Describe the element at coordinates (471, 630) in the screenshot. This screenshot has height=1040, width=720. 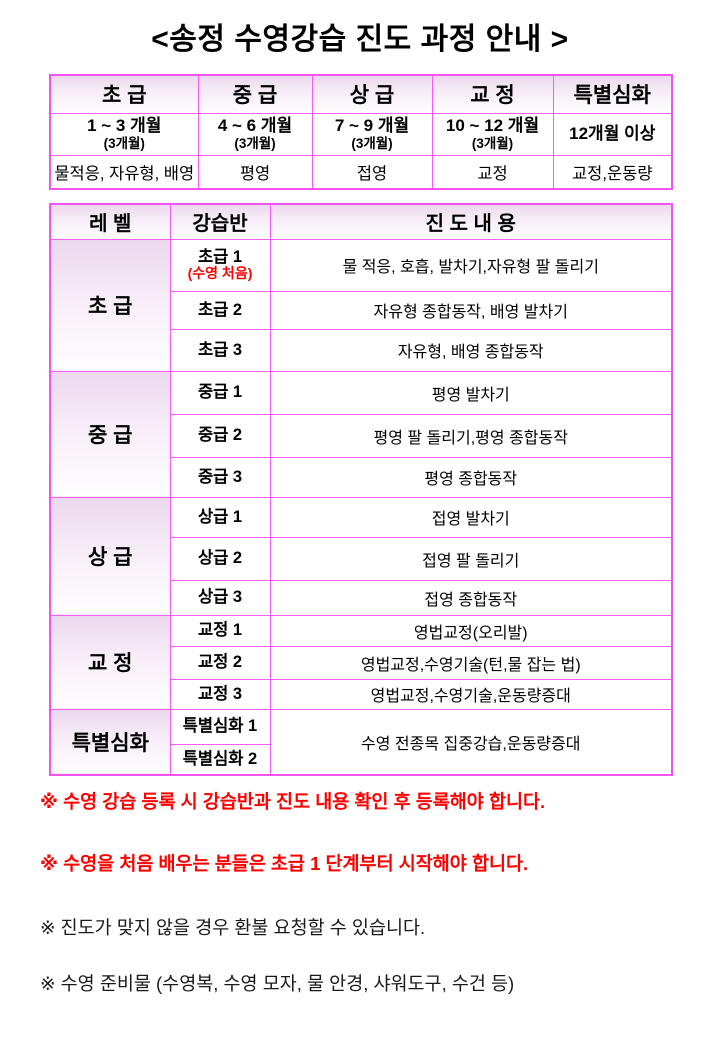
I see `content-cell: 영법교정(오리발)` at that location.